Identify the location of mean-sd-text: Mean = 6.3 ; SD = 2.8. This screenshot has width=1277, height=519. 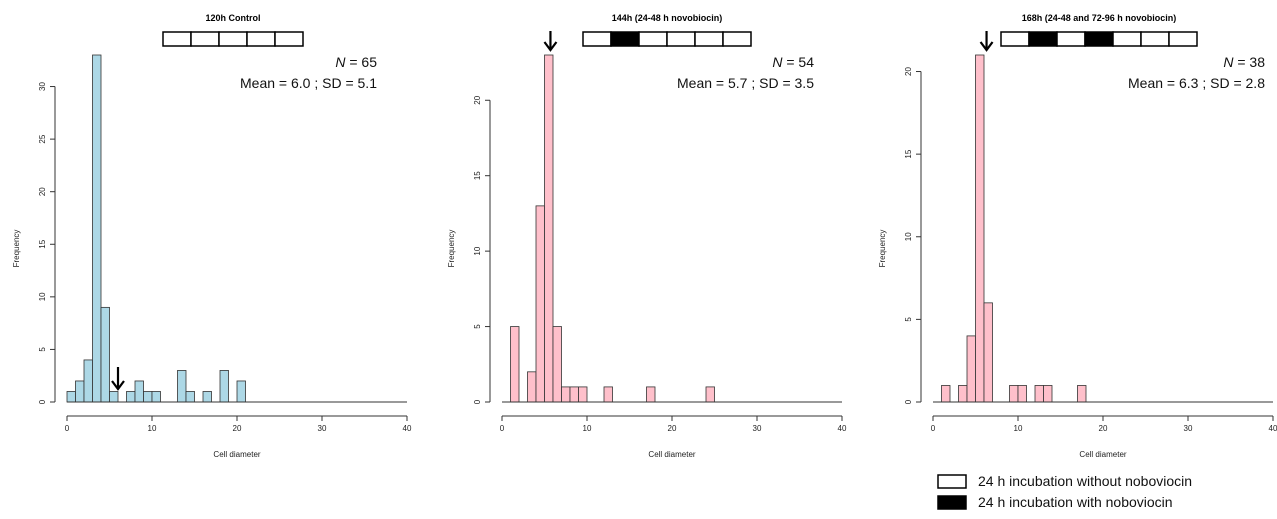
(1196, 83).